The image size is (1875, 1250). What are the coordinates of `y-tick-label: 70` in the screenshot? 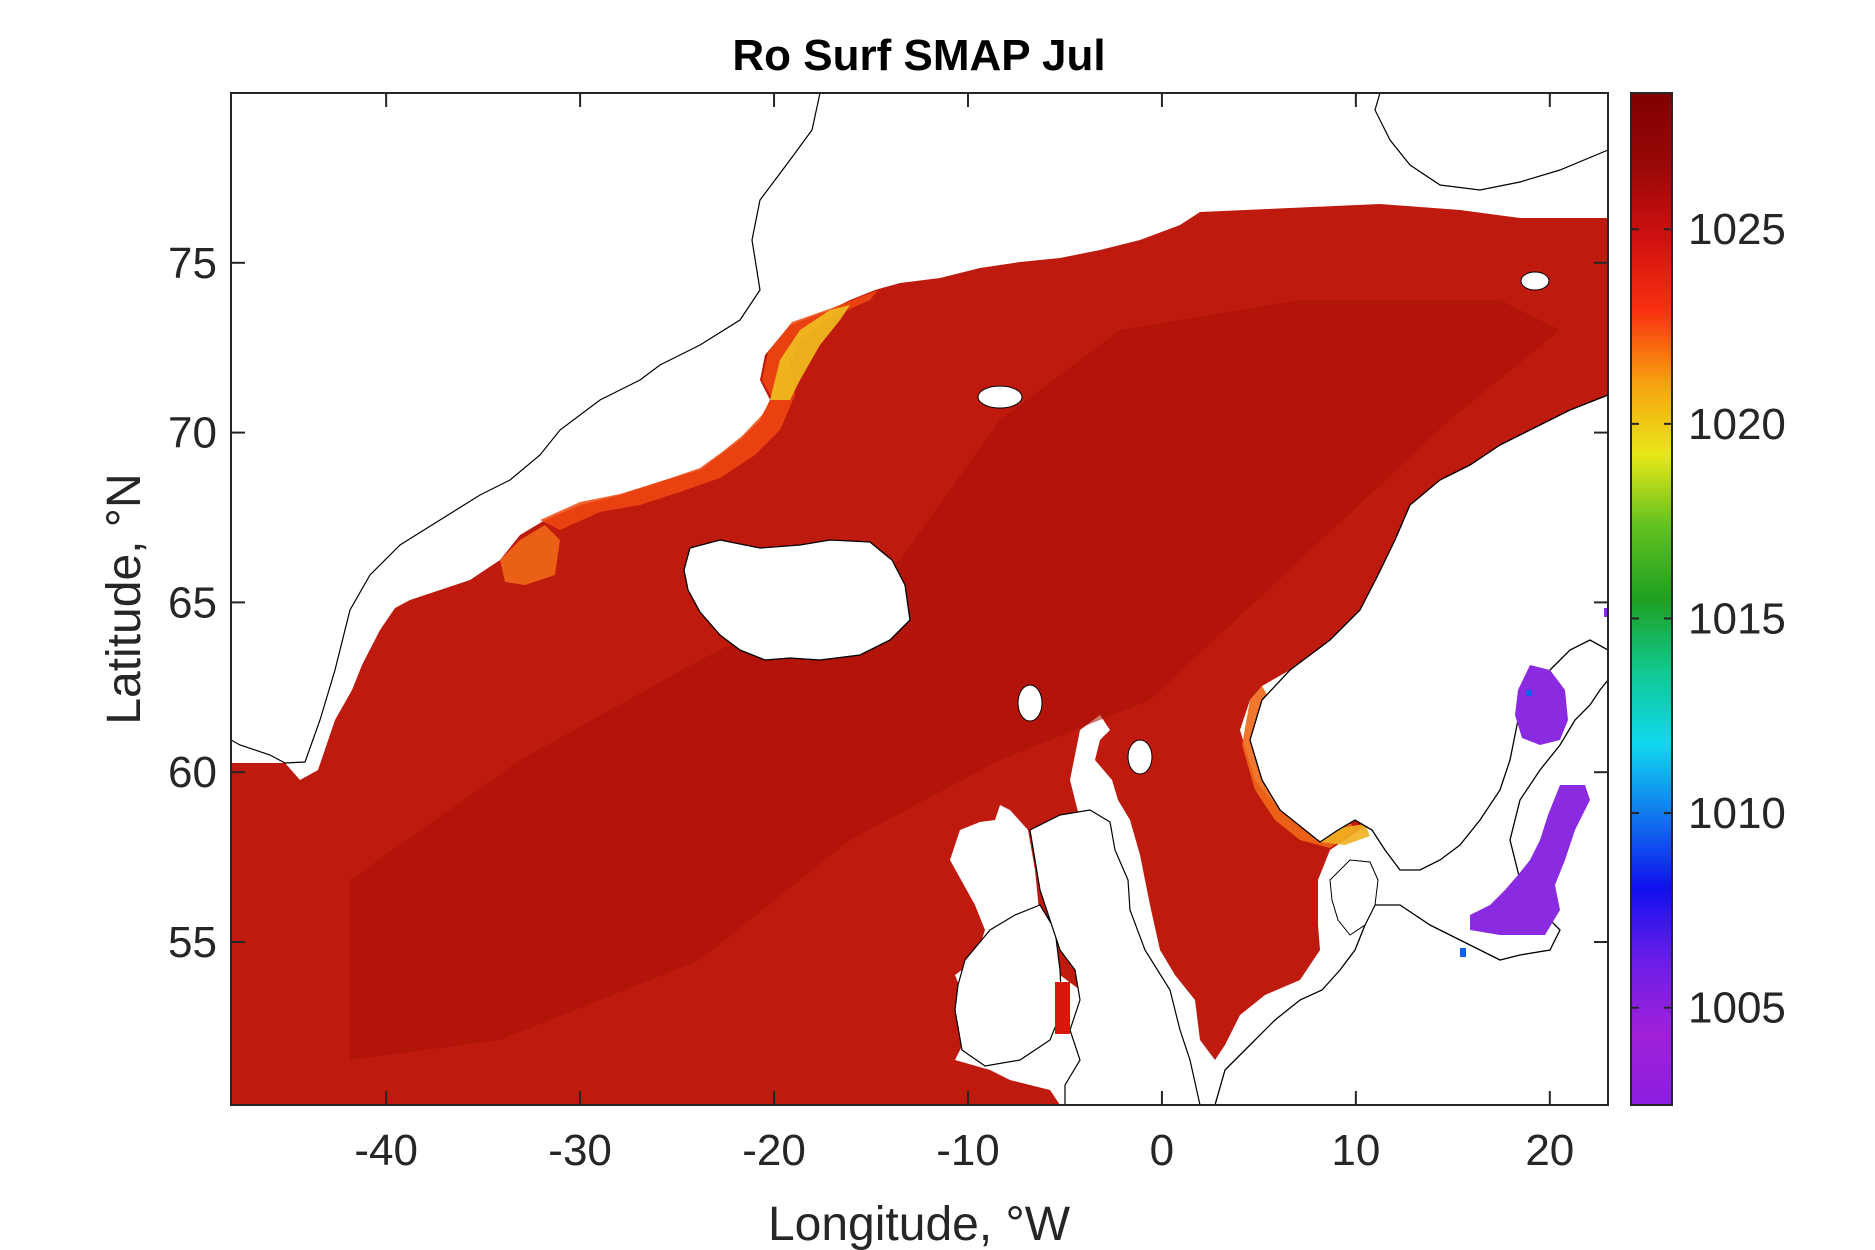 It's located at (192, 433).